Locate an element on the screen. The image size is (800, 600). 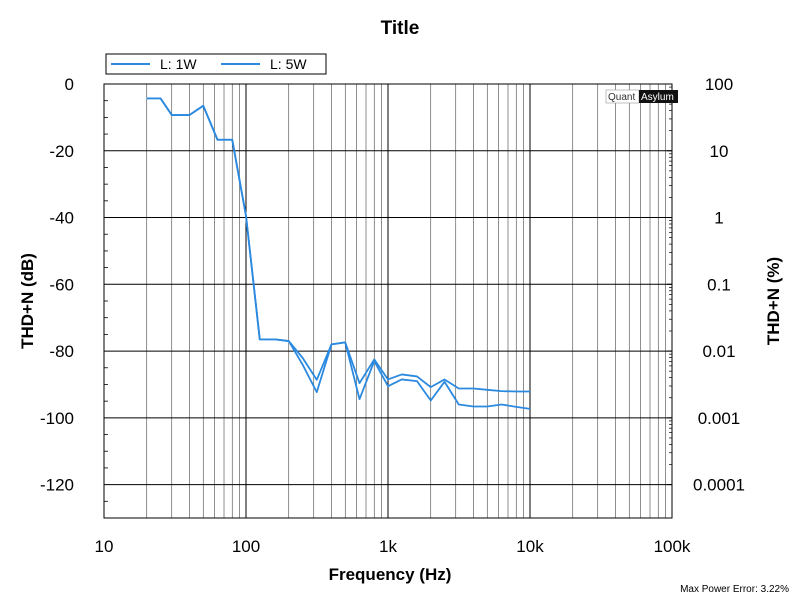
y-tick-label: -60 is located at coordinates (61, 284).